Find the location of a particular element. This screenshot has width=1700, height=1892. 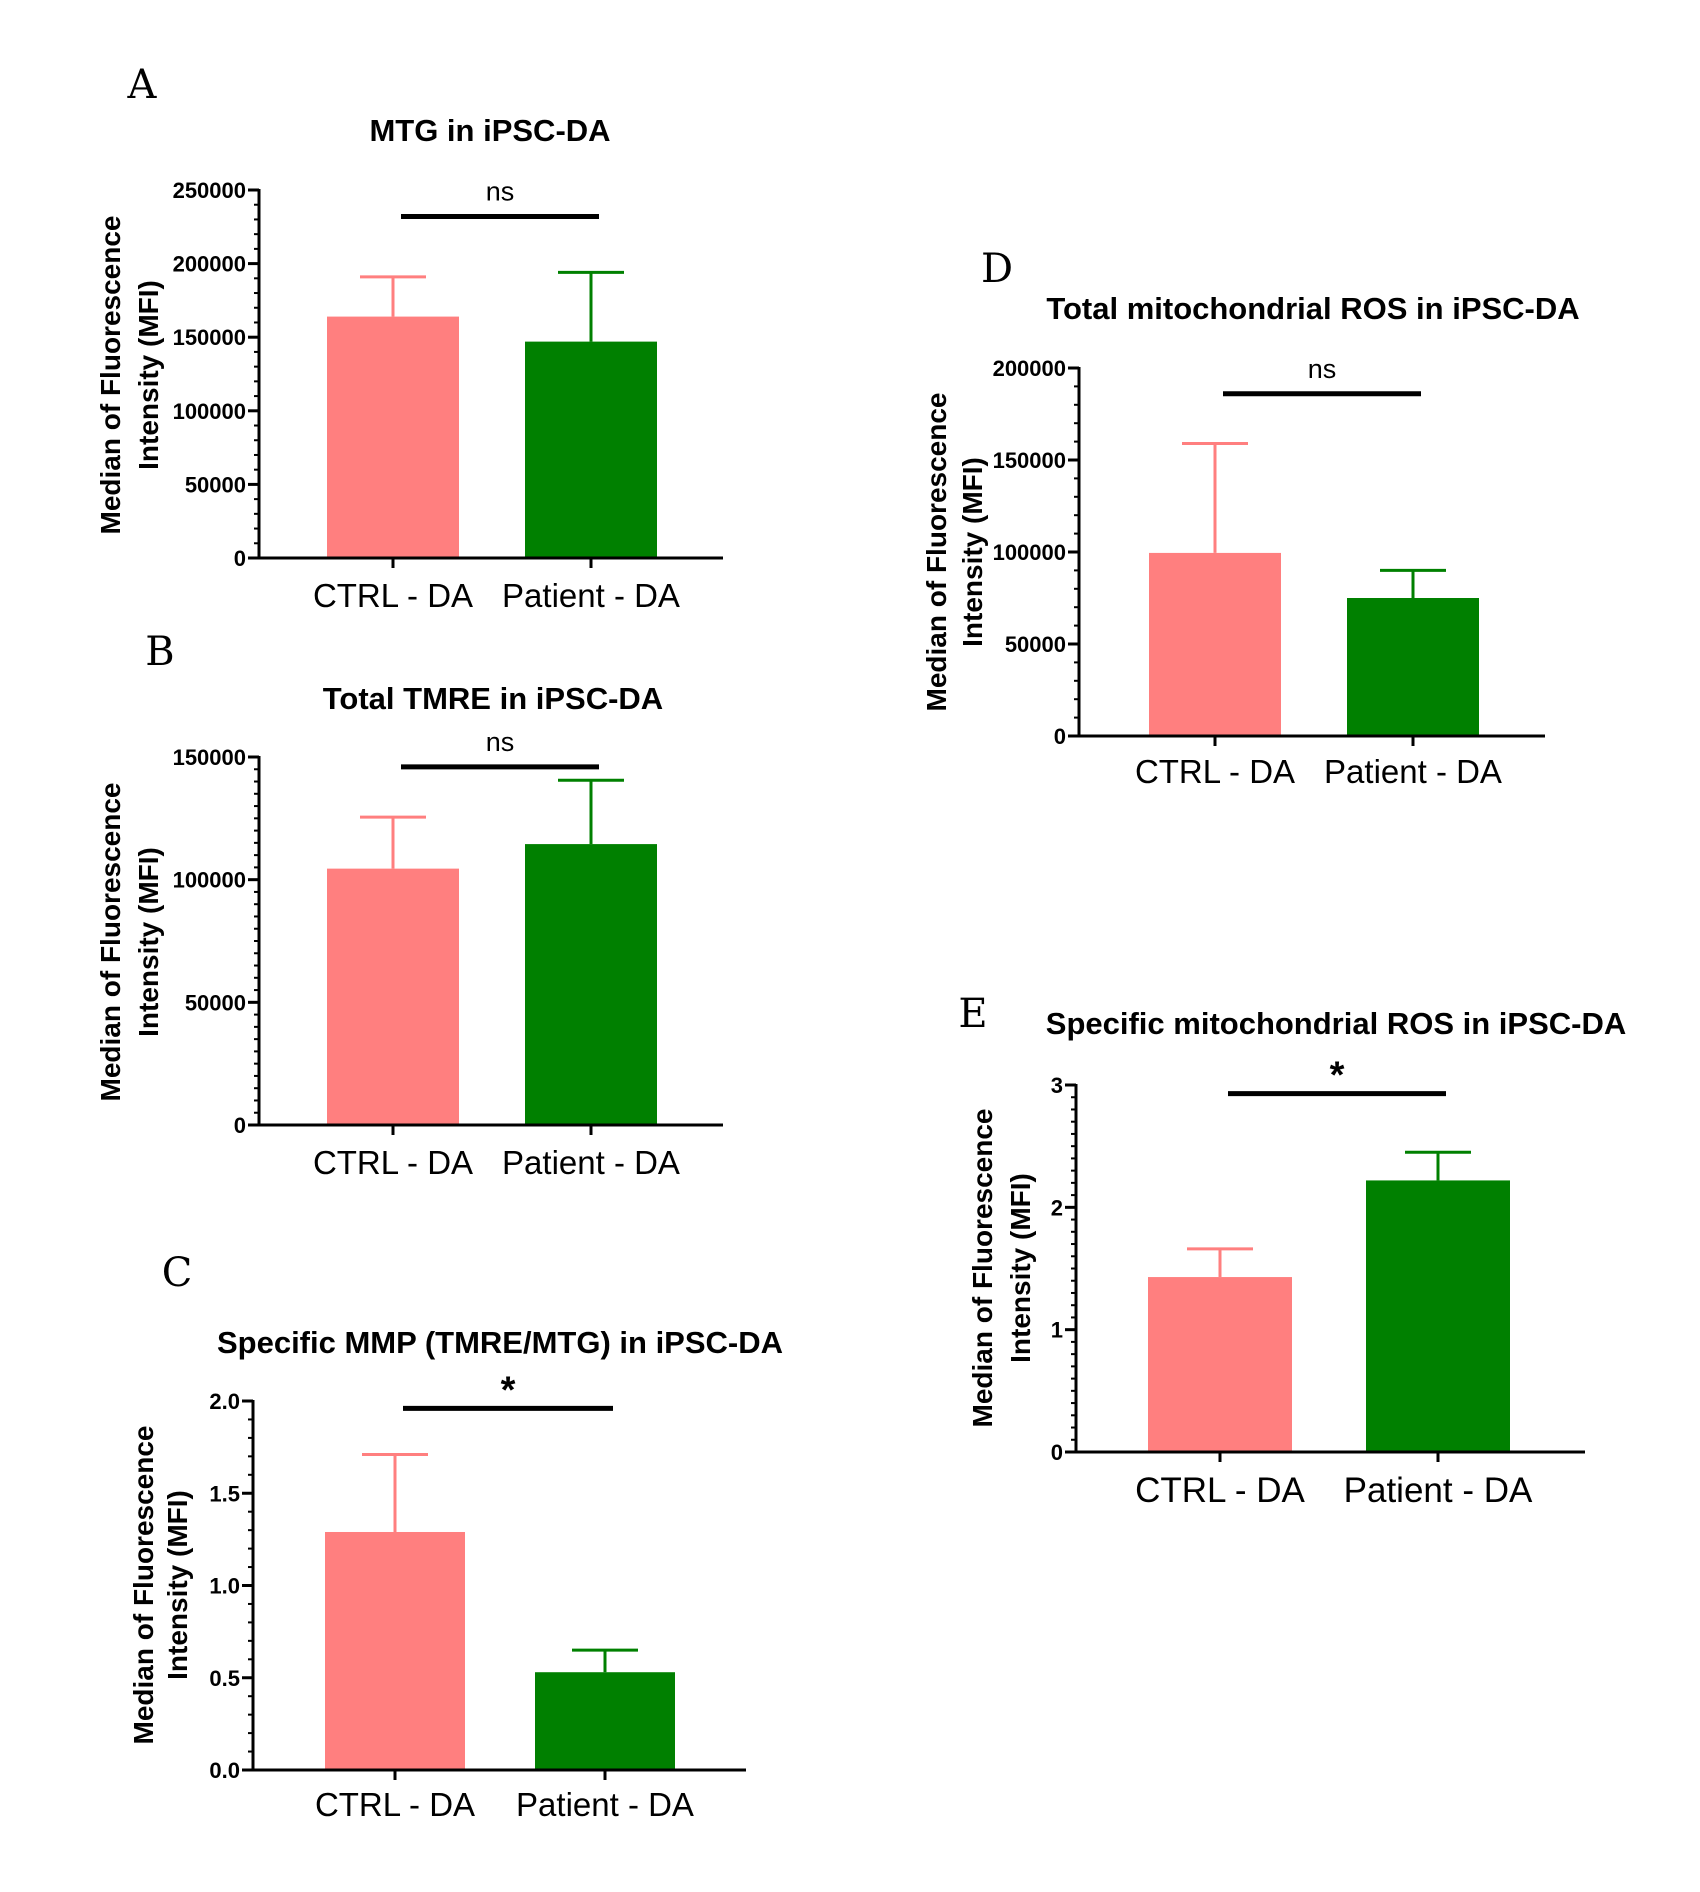

panel-letter: C is located at coordinates (177, 1273).